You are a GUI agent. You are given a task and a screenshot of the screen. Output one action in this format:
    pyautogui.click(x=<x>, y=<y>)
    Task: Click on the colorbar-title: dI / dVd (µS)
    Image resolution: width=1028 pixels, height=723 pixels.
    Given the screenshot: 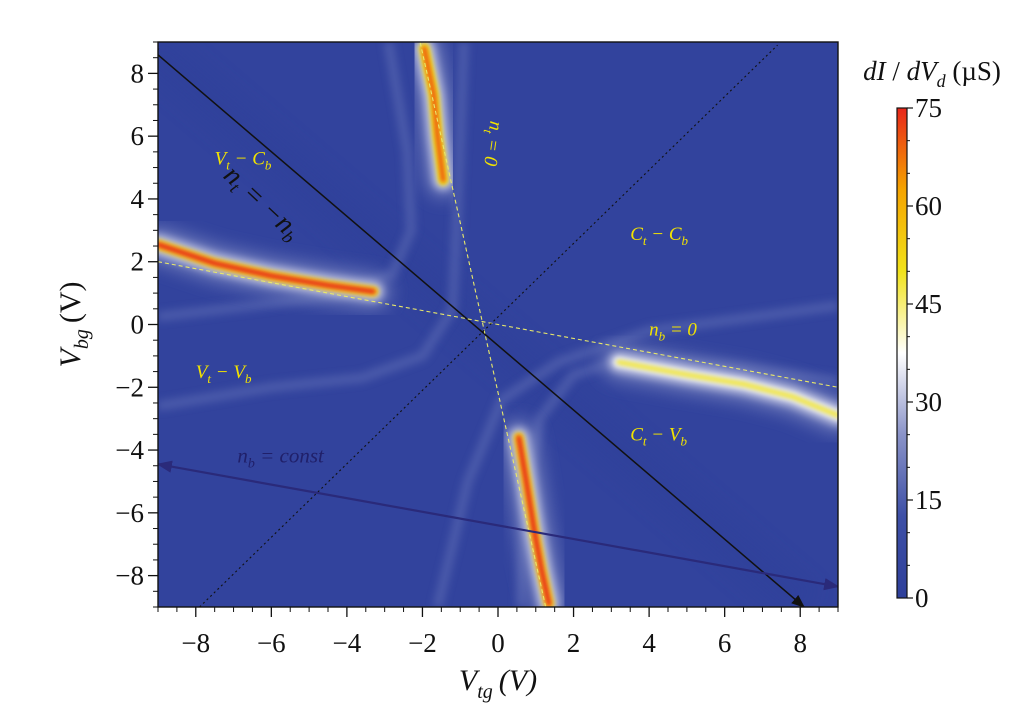 What is the action you would take?
    pyautogui.click(x=932, y=73)
    